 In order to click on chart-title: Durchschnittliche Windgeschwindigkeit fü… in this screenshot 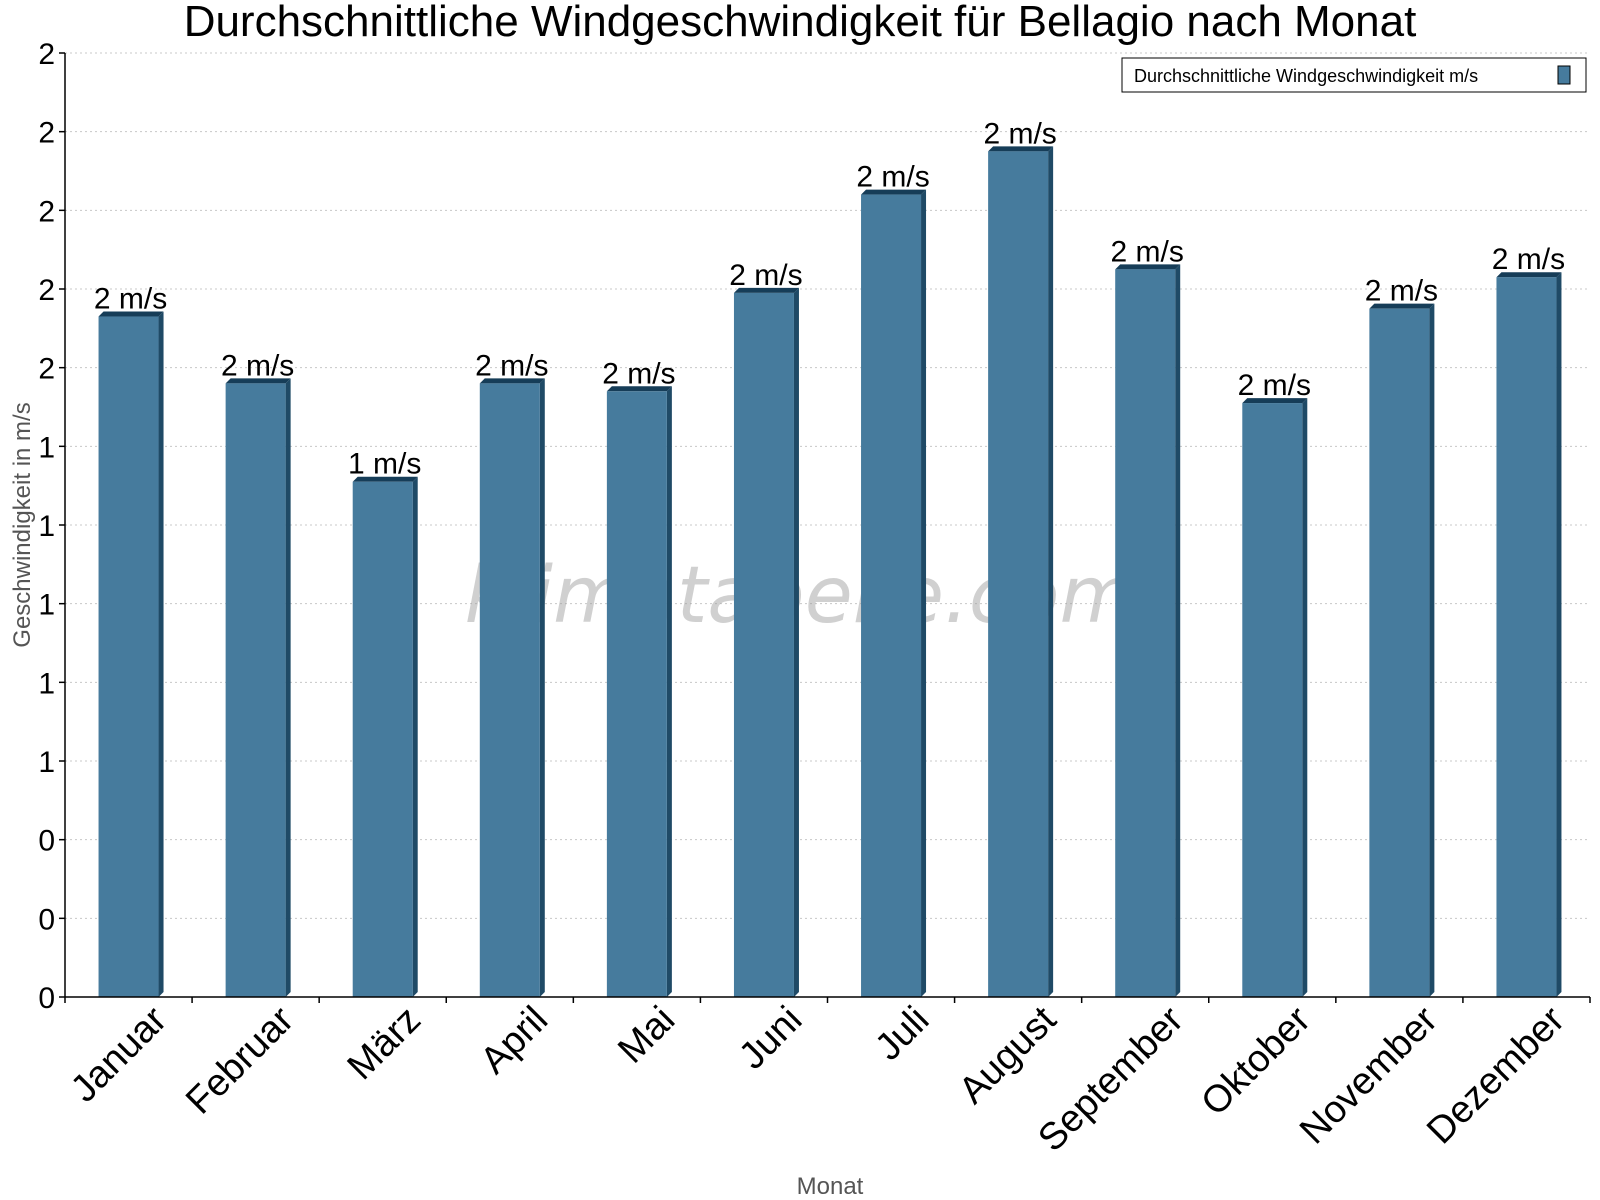, I will do `click(800, 23)`.